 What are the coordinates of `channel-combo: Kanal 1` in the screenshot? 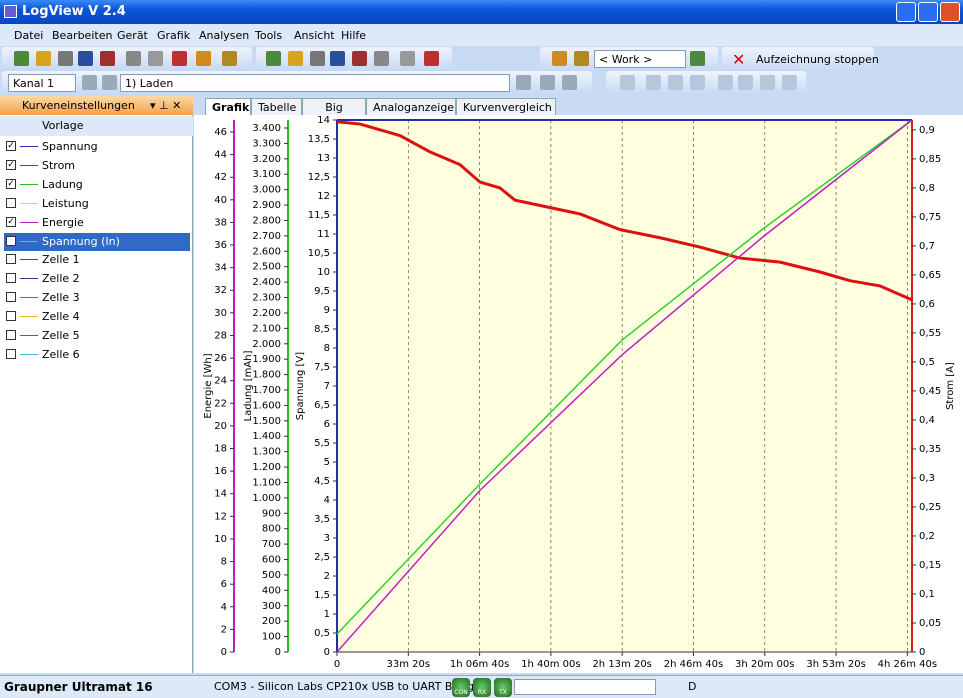 It's located at (42, 83).